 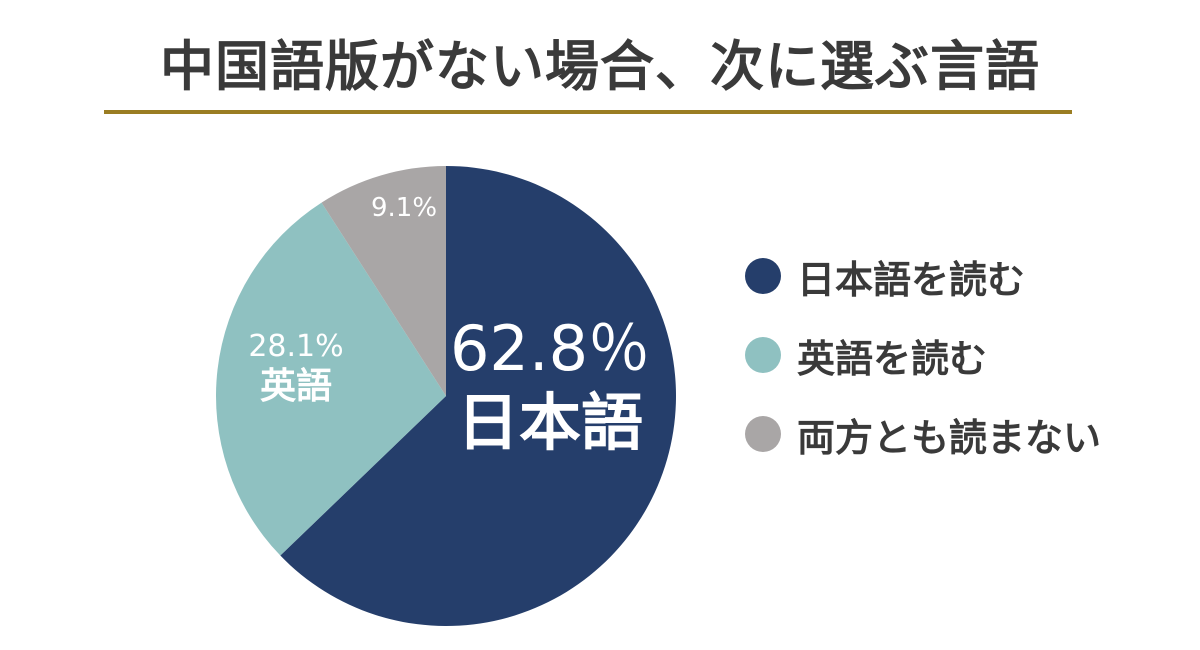 I want to click on legend-item-neither: 両方とも読まない, so click(x=923, y=436).